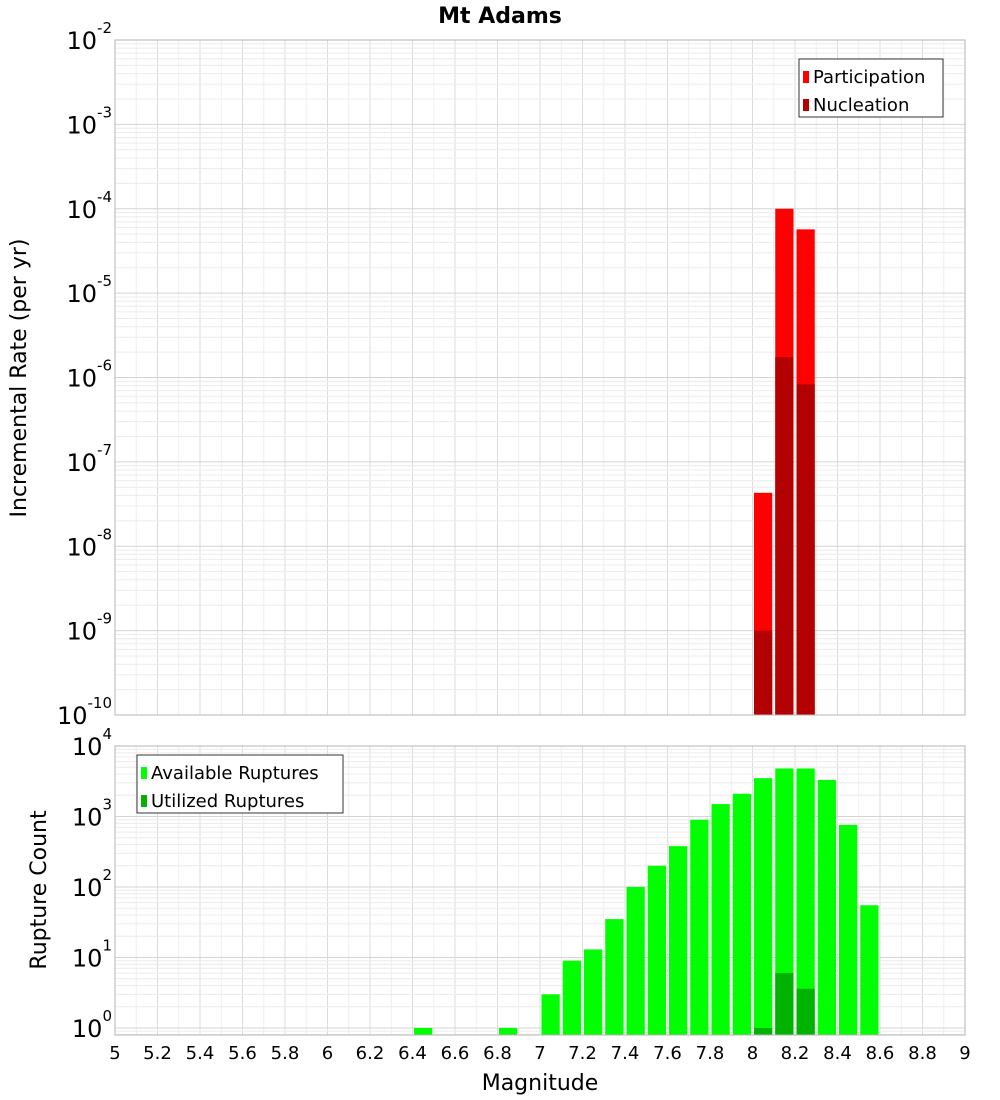  Describe the element at coordinates (89, 290) in the screenshot. I see `y-tick-label: 10⁻⁵` at that location.